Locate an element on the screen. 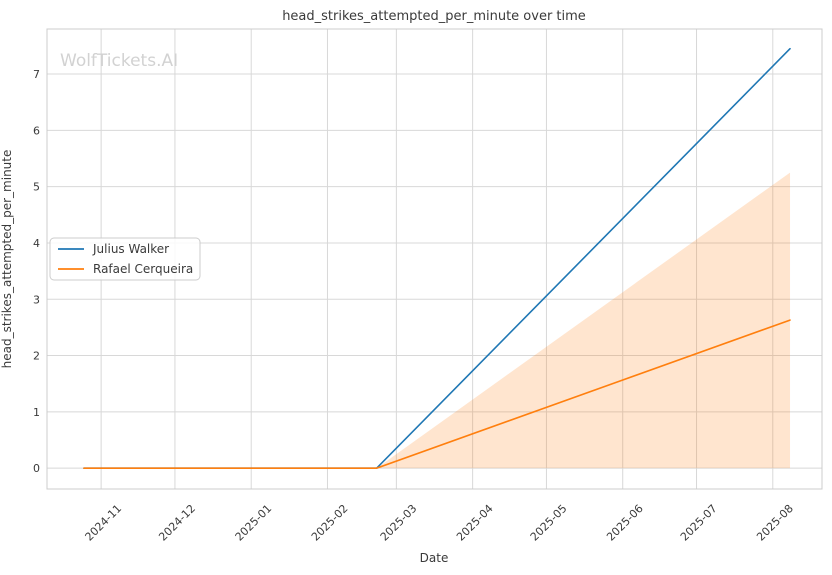  x-tick-label: 2024-12 is located at coordinates (177, 523).